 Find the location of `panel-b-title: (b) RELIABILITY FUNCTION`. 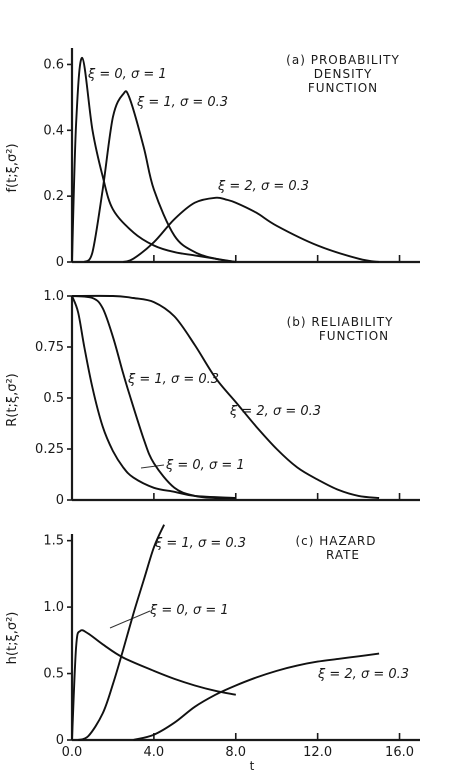

panel-b-title: (b) RELIABILITY FUNCTION is located at coordinates (340, 329).